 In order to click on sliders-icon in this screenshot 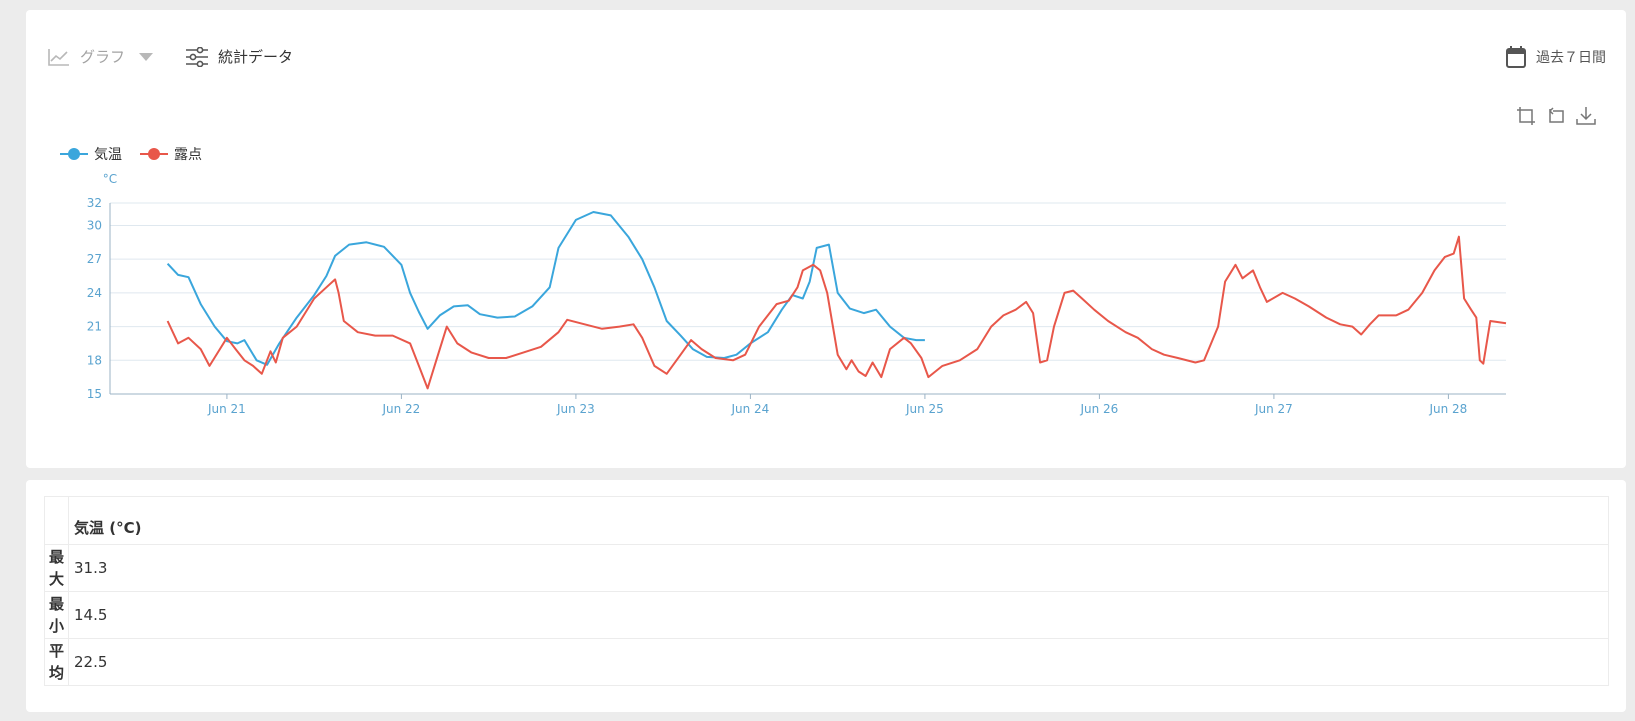, I will do `click(197, 56)`.